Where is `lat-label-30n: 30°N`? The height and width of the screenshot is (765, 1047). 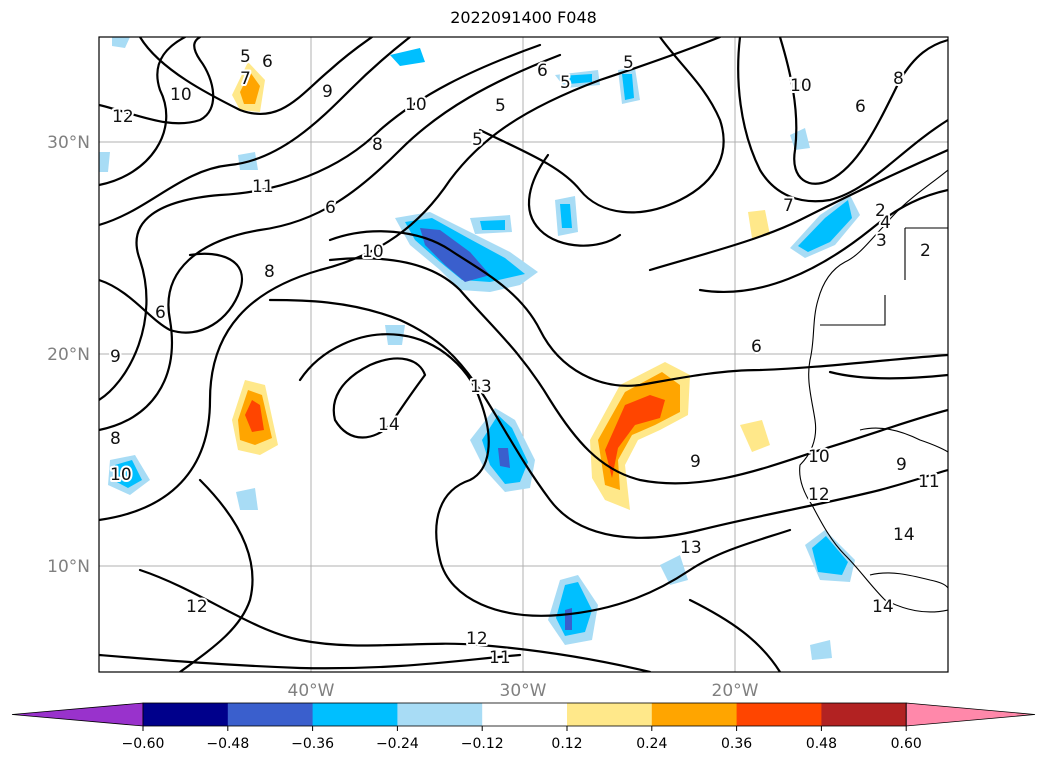 lat-label-30n: 30°N is located at coordinates (68, 143).